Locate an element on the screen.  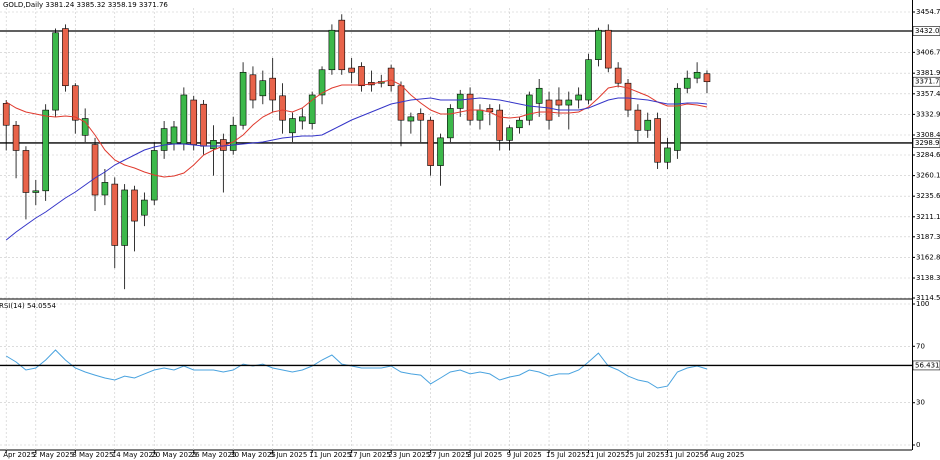
x-tick-label: 5 Jun 2025 is located at coordinates (289, 455).